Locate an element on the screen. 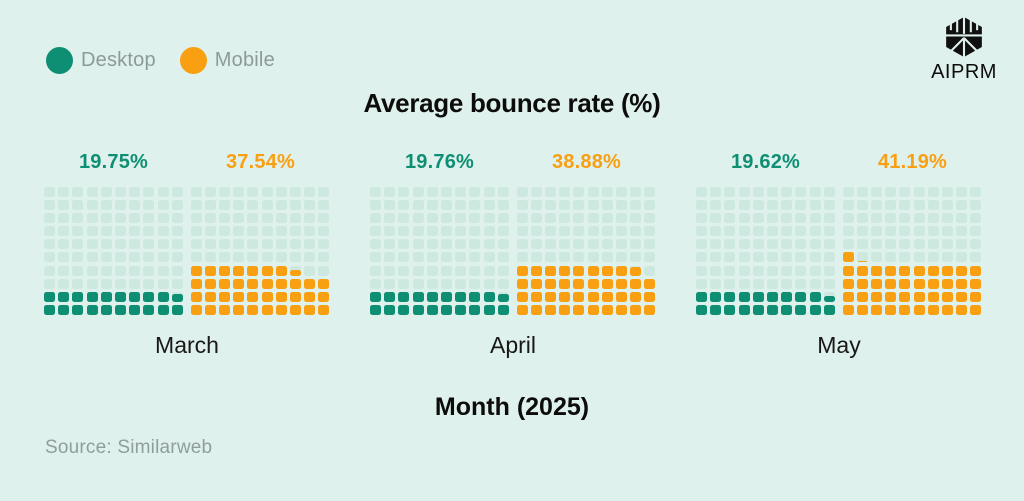  value-label-mobile-march: 37.54% is located at coordinates (260, 162).